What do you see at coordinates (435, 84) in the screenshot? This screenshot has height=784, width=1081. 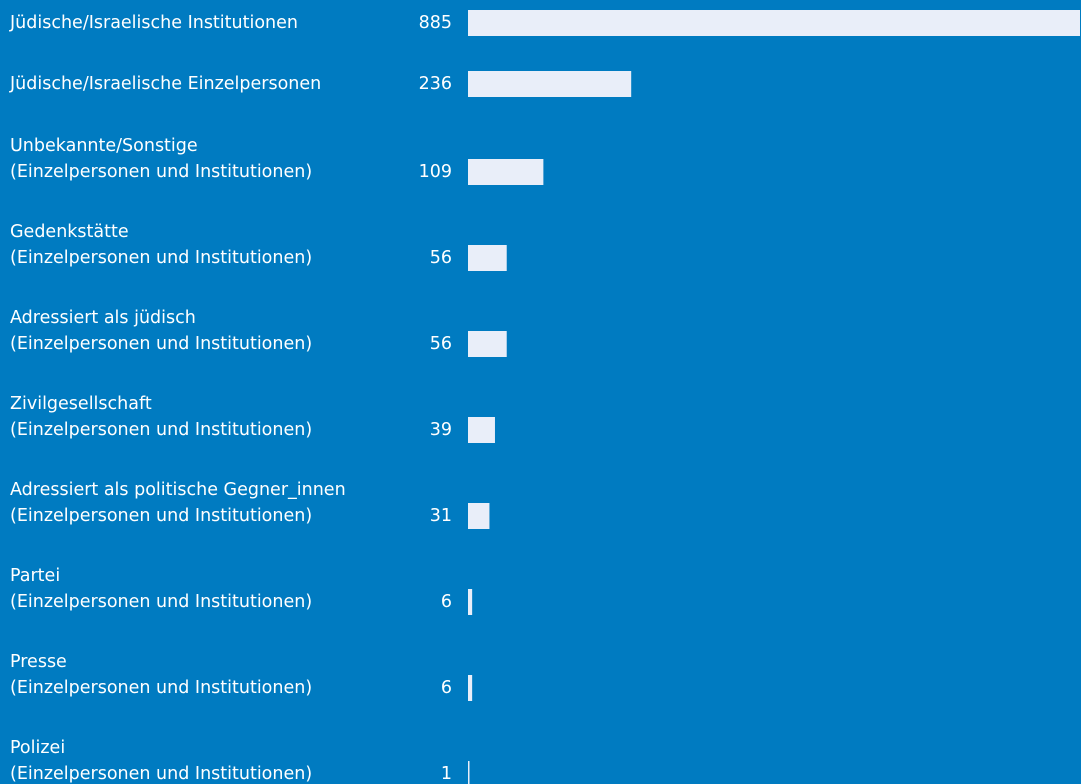 I see `value-label: 236` at bounding box center [435, 84].